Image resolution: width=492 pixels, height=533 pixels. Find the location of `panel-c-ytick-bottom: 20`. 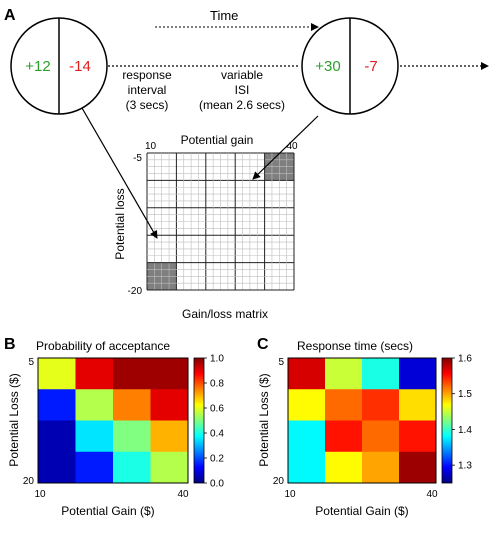

panel-c-ytick-bottom: 20 is located at coordinates (279, 481).